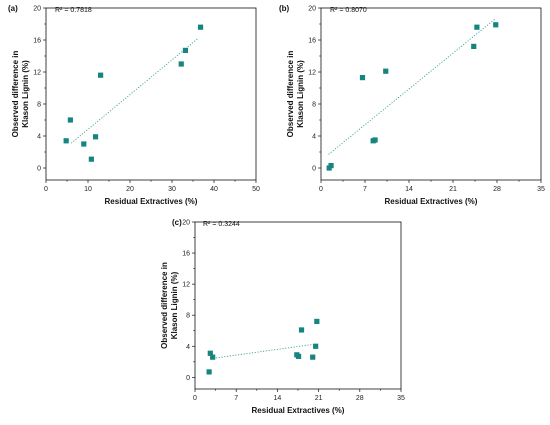  Describe the element at coordinates (214, 189) in the screenshot. I see `x-tick-label: 40` at that location.